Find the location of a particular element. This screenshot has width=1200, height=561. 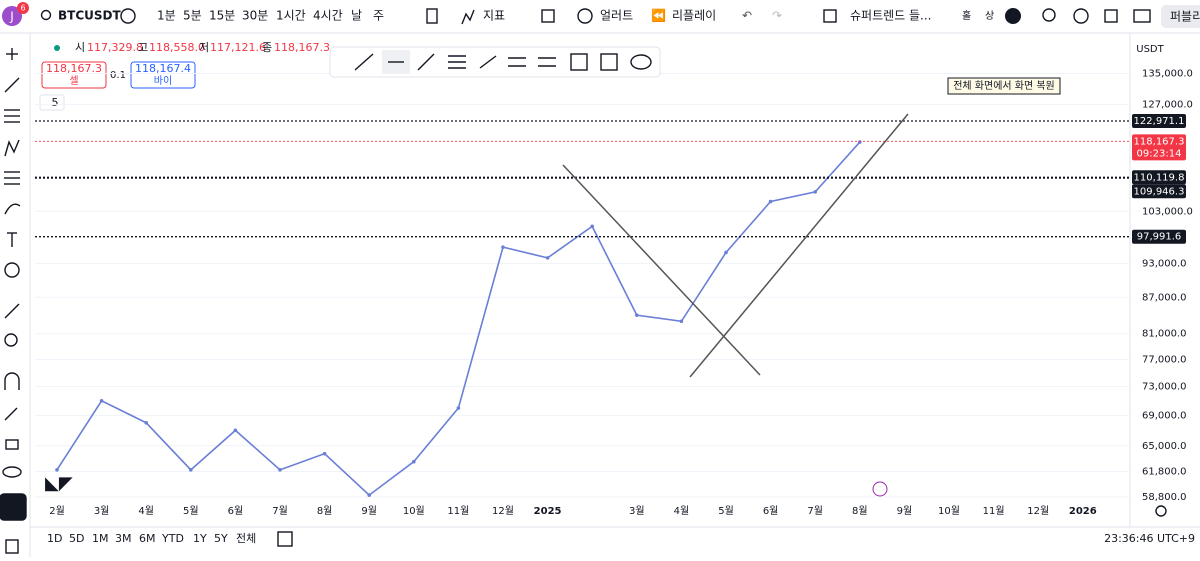

interval: 15분 is located at coordinates (222, 16).